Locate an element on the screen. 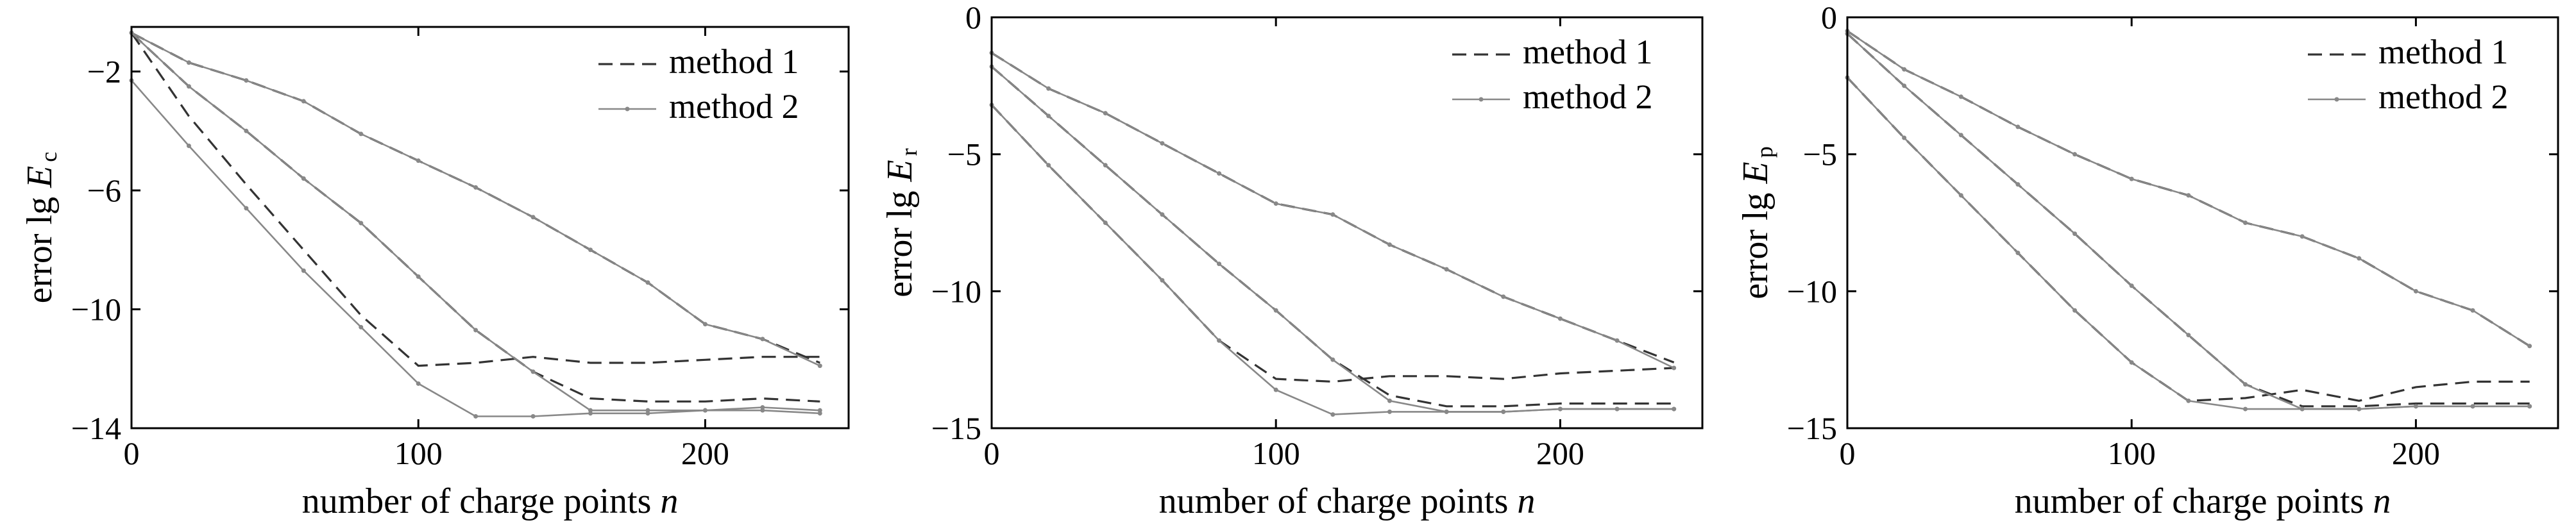 This screenshot has width=2576, height=525. y-axis-label: error lg Ep is located at coordinates (1756, 223).